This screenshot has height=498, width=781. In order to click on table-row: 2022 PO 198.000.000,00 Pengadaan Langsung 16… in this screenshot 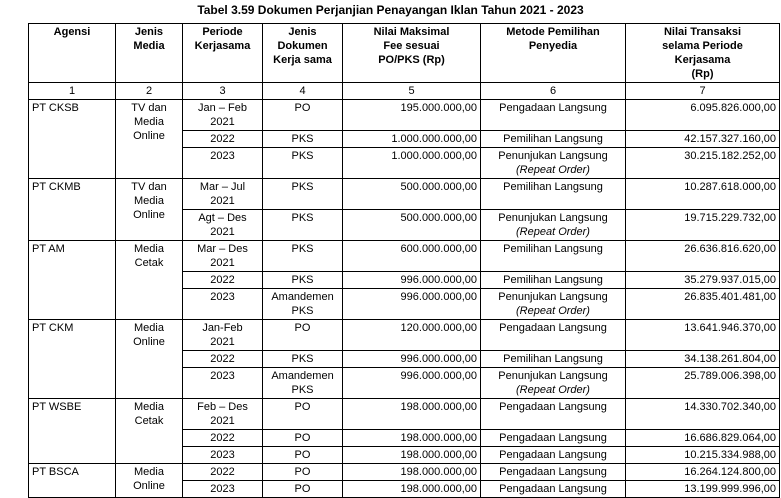, I will do `click(404, 438)`.